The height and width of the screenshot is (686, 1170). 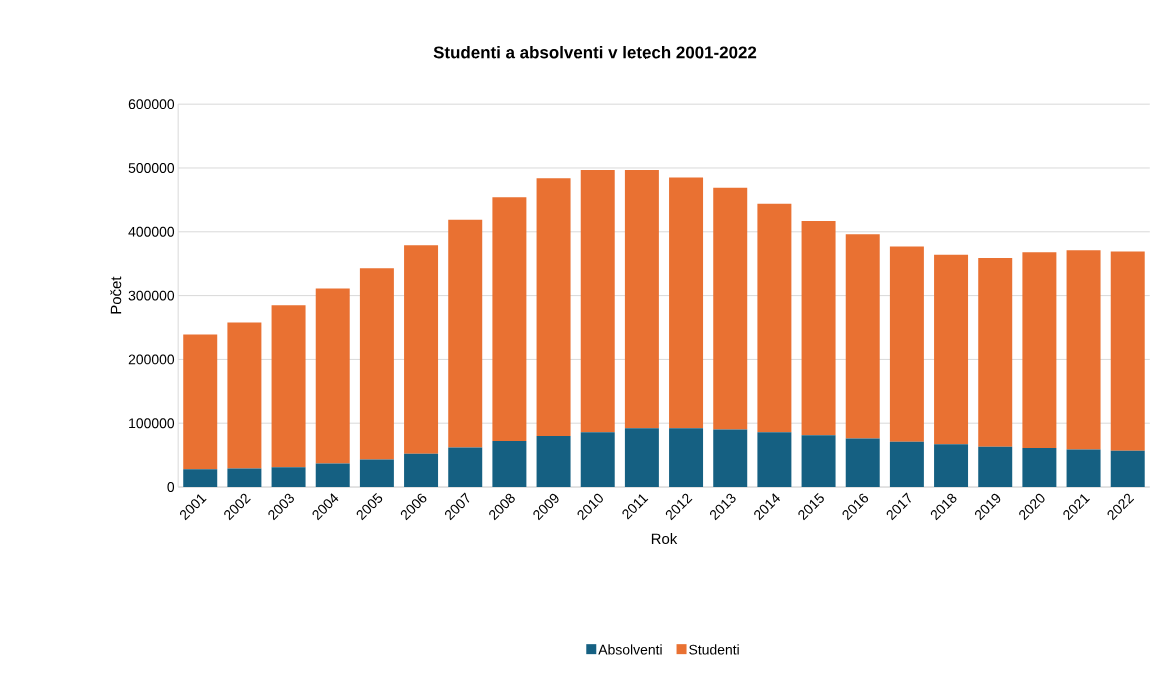 What do you see at coordinates (151, 104) in the screenshot?
I see `y-tick-label: 600000` at bounding box center [151, 104].